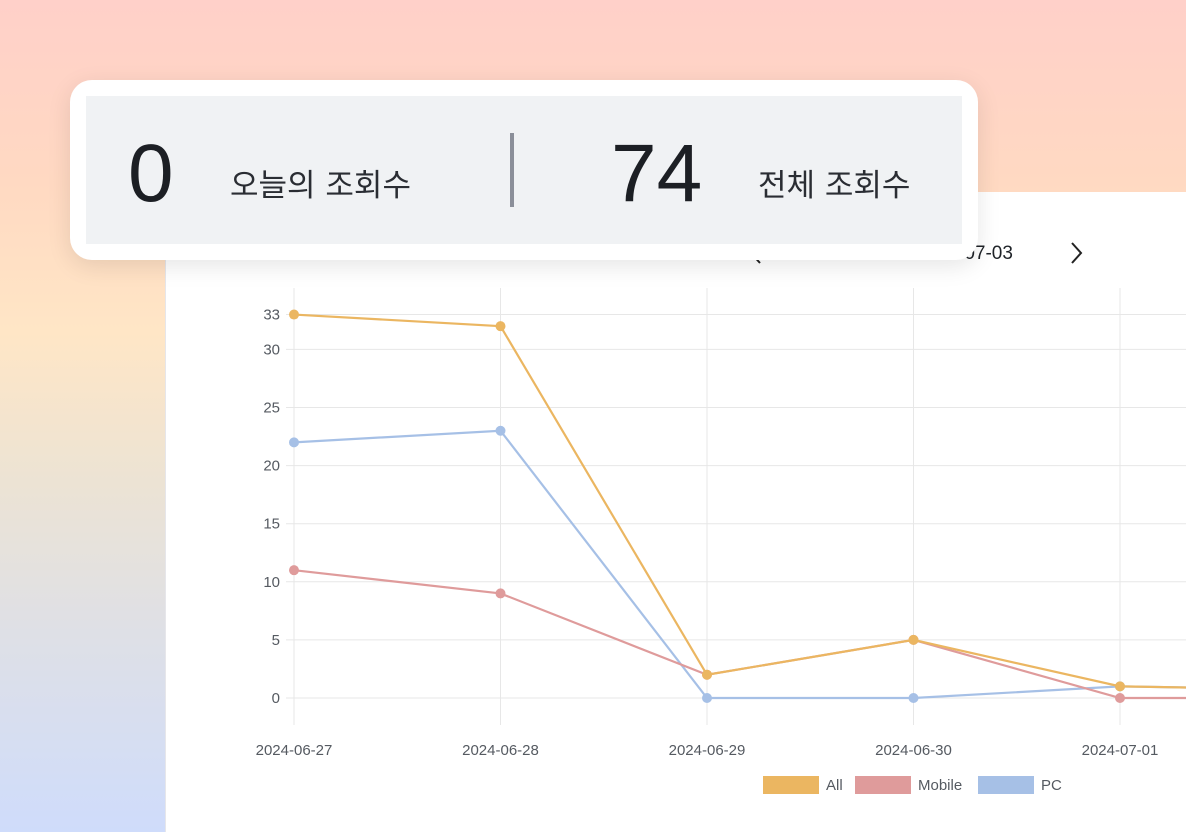 This screenshot has width=1186, height=832. Describe the element at coordinates (883, 785) in the screenshot. I see `legend-swatch-mobile` at that location.